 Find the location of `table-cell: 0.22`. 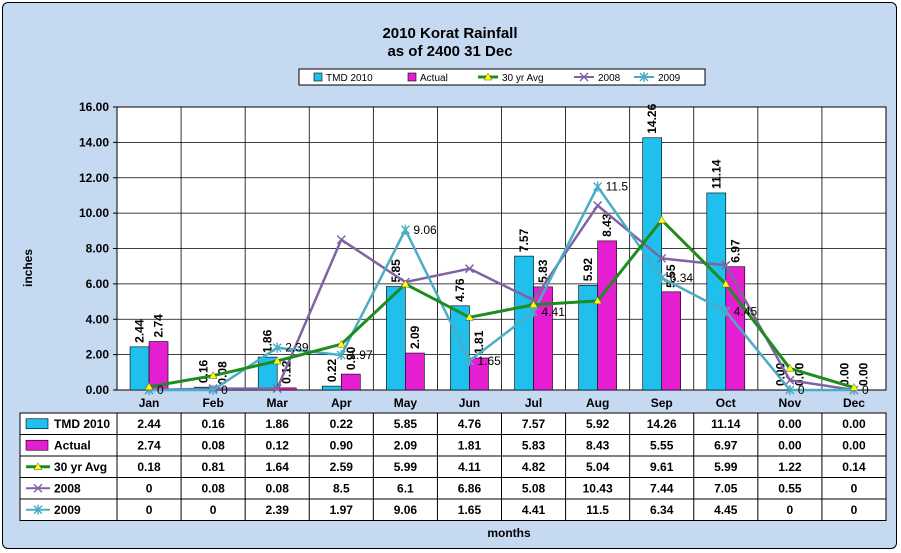

table-cell: 0.22 is located at coordinates (342, 424).